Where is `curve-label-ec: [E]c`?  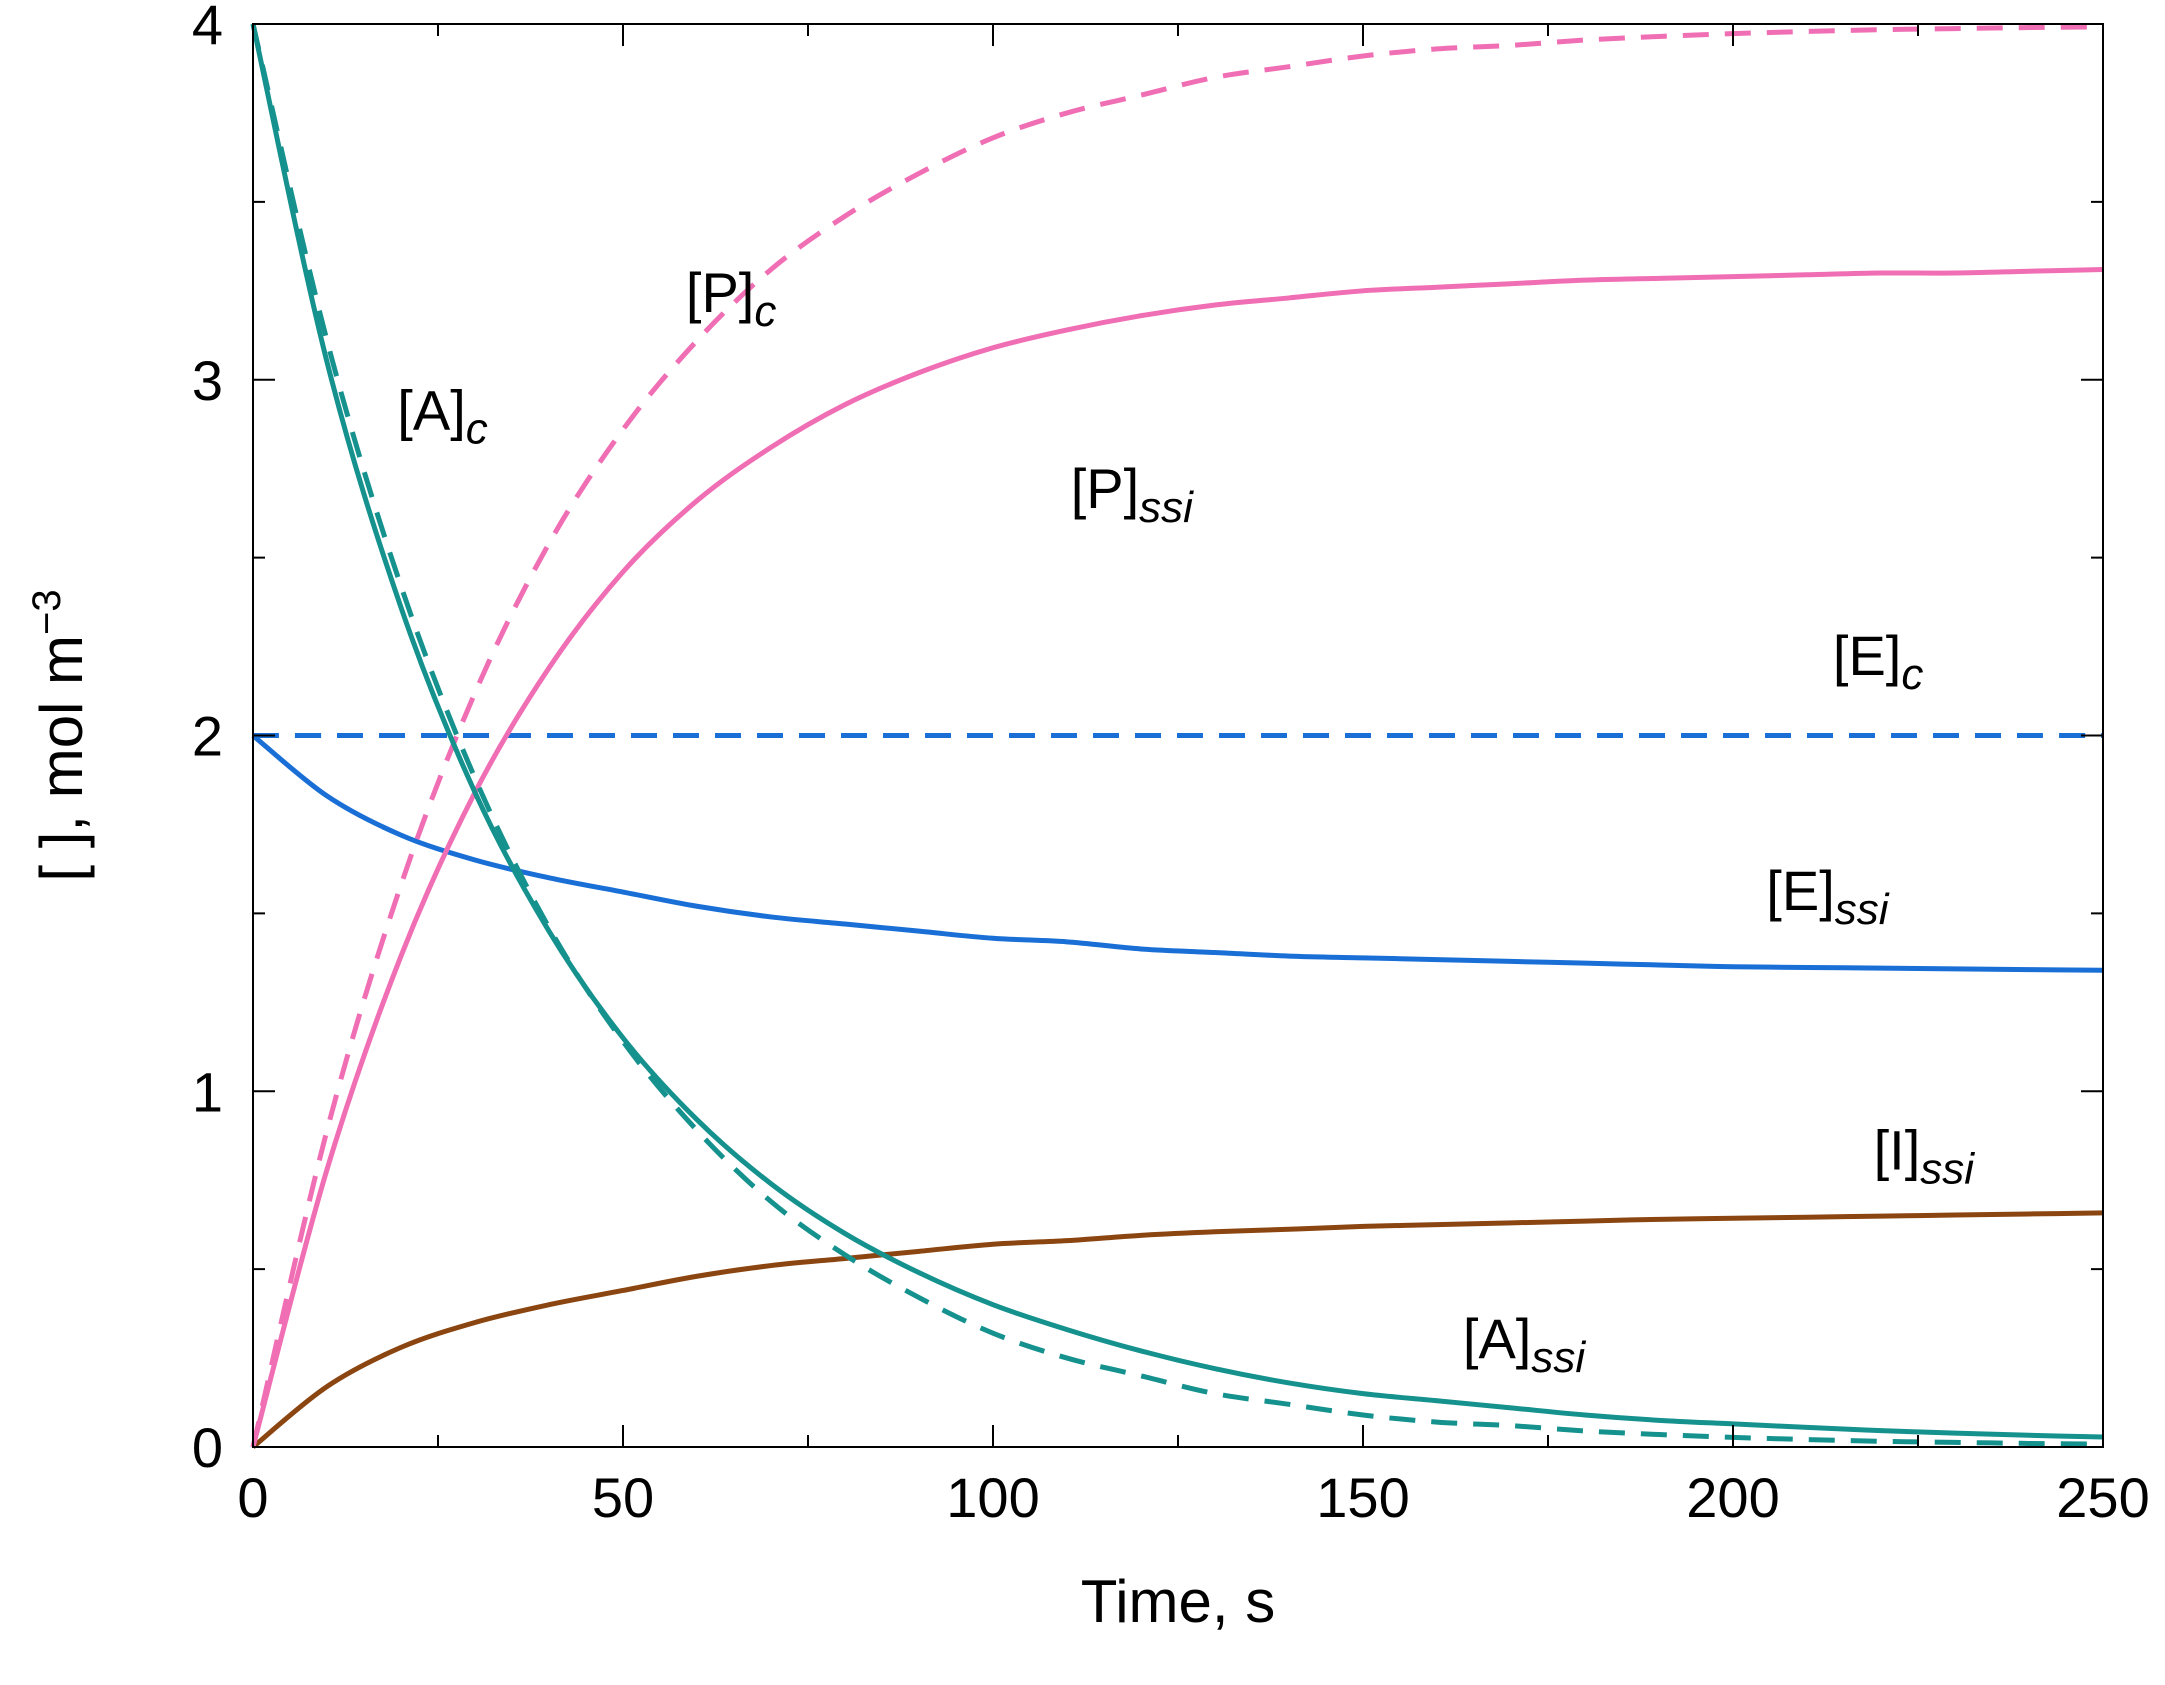 curve-label-ec: [E]c is located at coordinates (1878, 661).